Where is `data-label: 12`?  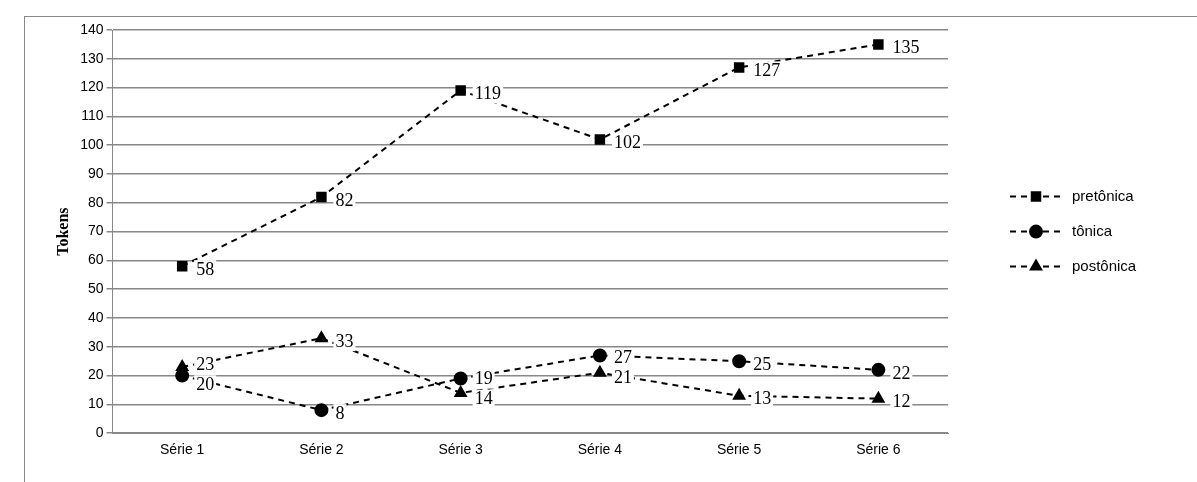 data-label: 12 is located at coordinates (901, 401).